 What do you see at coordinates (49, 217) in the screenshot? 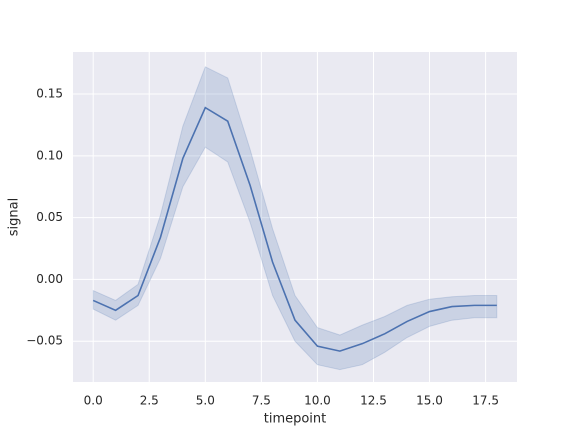
I see `y-tick-label: 0.05` at bounding box center [49, 217].